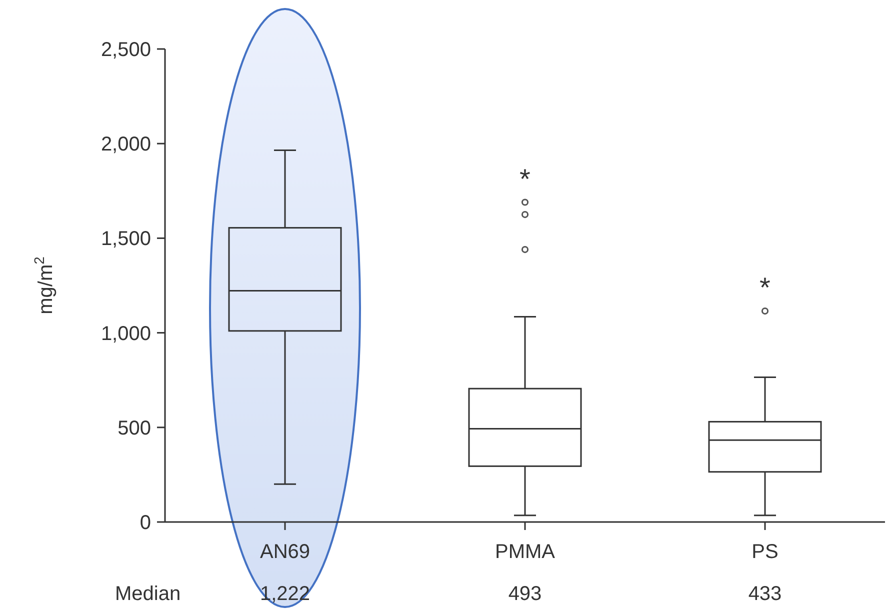  What do you see at coordinates (125, 333) in the screenshot?
I see `y-tick-label: 1,000` at bounding box center [125, 333].